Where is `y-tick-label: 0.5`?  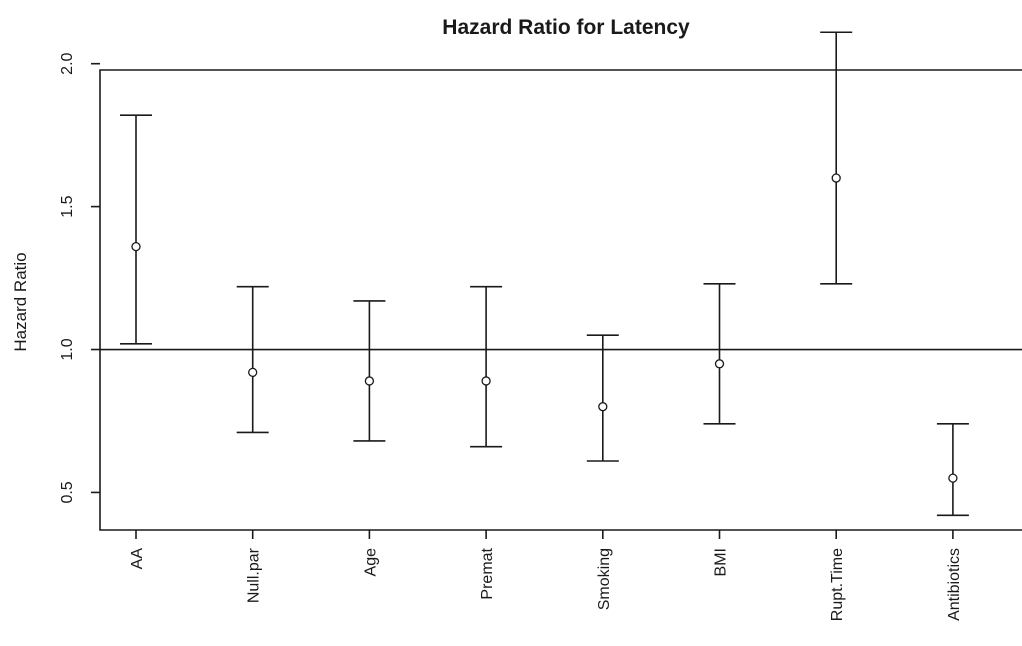
y-tick-label: 0.5 is located at coordinates (67, 492).